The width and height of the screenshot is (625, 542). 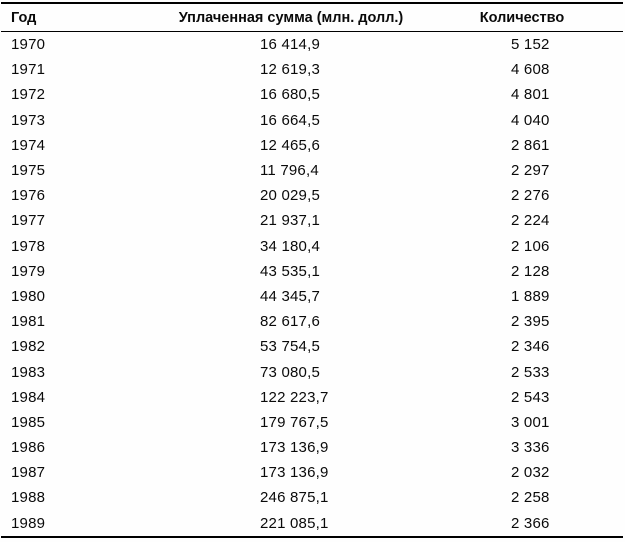 What do you see at coordinates (28, 70) in the screenshot?
I see `year-cell: 1971` at bounding box center [28, 70].